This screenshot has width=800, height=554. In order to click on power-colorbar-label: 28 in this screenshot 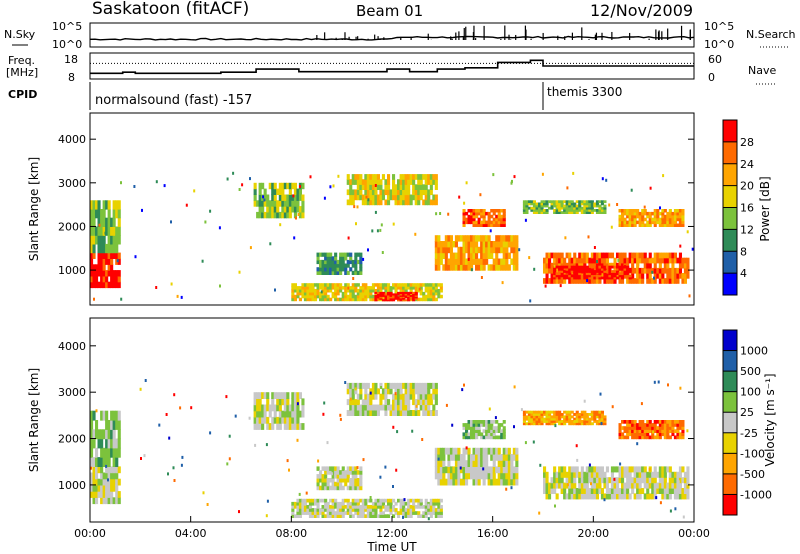, I will do `click(747, 142)`.